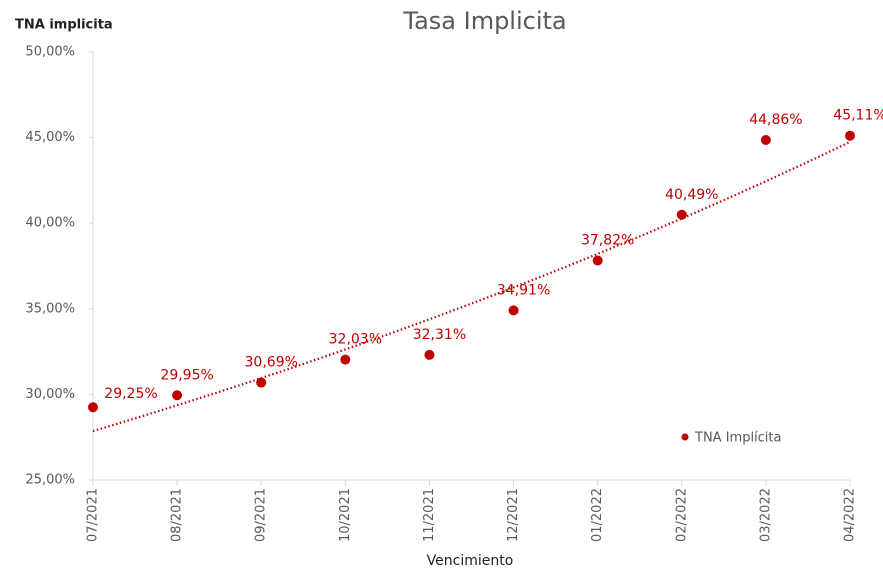 The image size is (883, 568). What do you see at coordinates (775, 120) in the screenshot?
I see `data-label: 44,86%` at bounding box center [775, 120].